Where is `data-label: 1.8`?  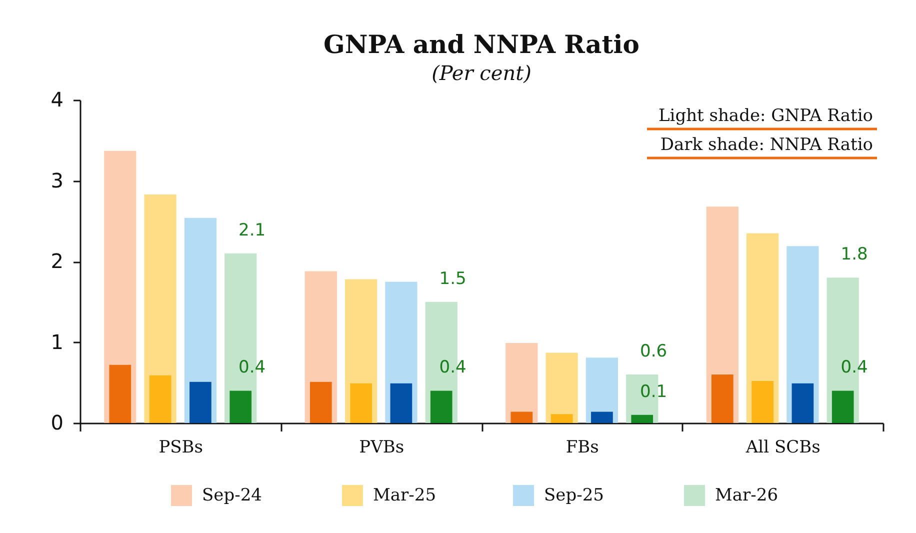
data-label: 1.8 is located at coordinates (854, 254).